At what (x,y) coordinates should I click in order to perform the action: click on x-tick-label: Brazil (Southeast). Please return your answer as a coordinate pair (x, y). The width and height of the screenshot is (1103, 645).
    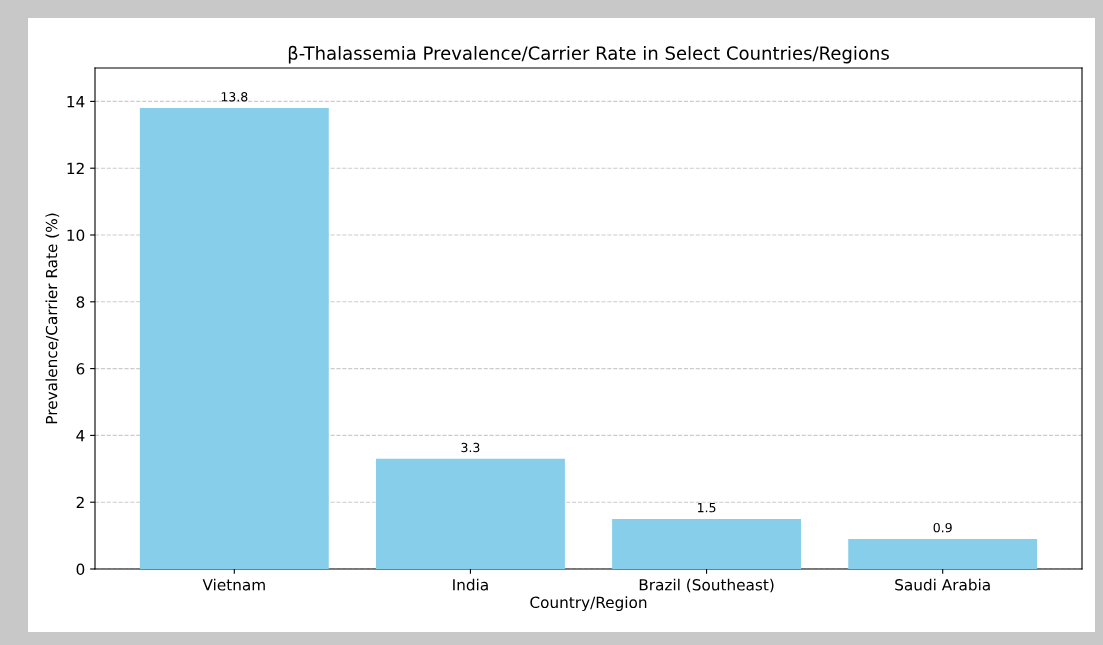
    Looking at the image, I should click on (706, 585).